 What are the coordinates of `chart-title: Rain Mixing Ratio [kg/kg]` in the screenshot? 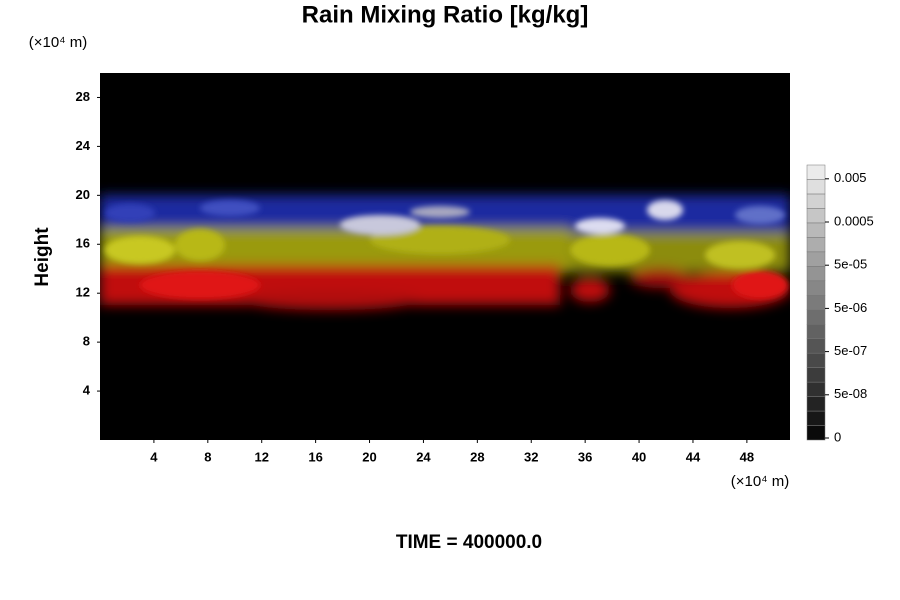 It's located at (445, 14).